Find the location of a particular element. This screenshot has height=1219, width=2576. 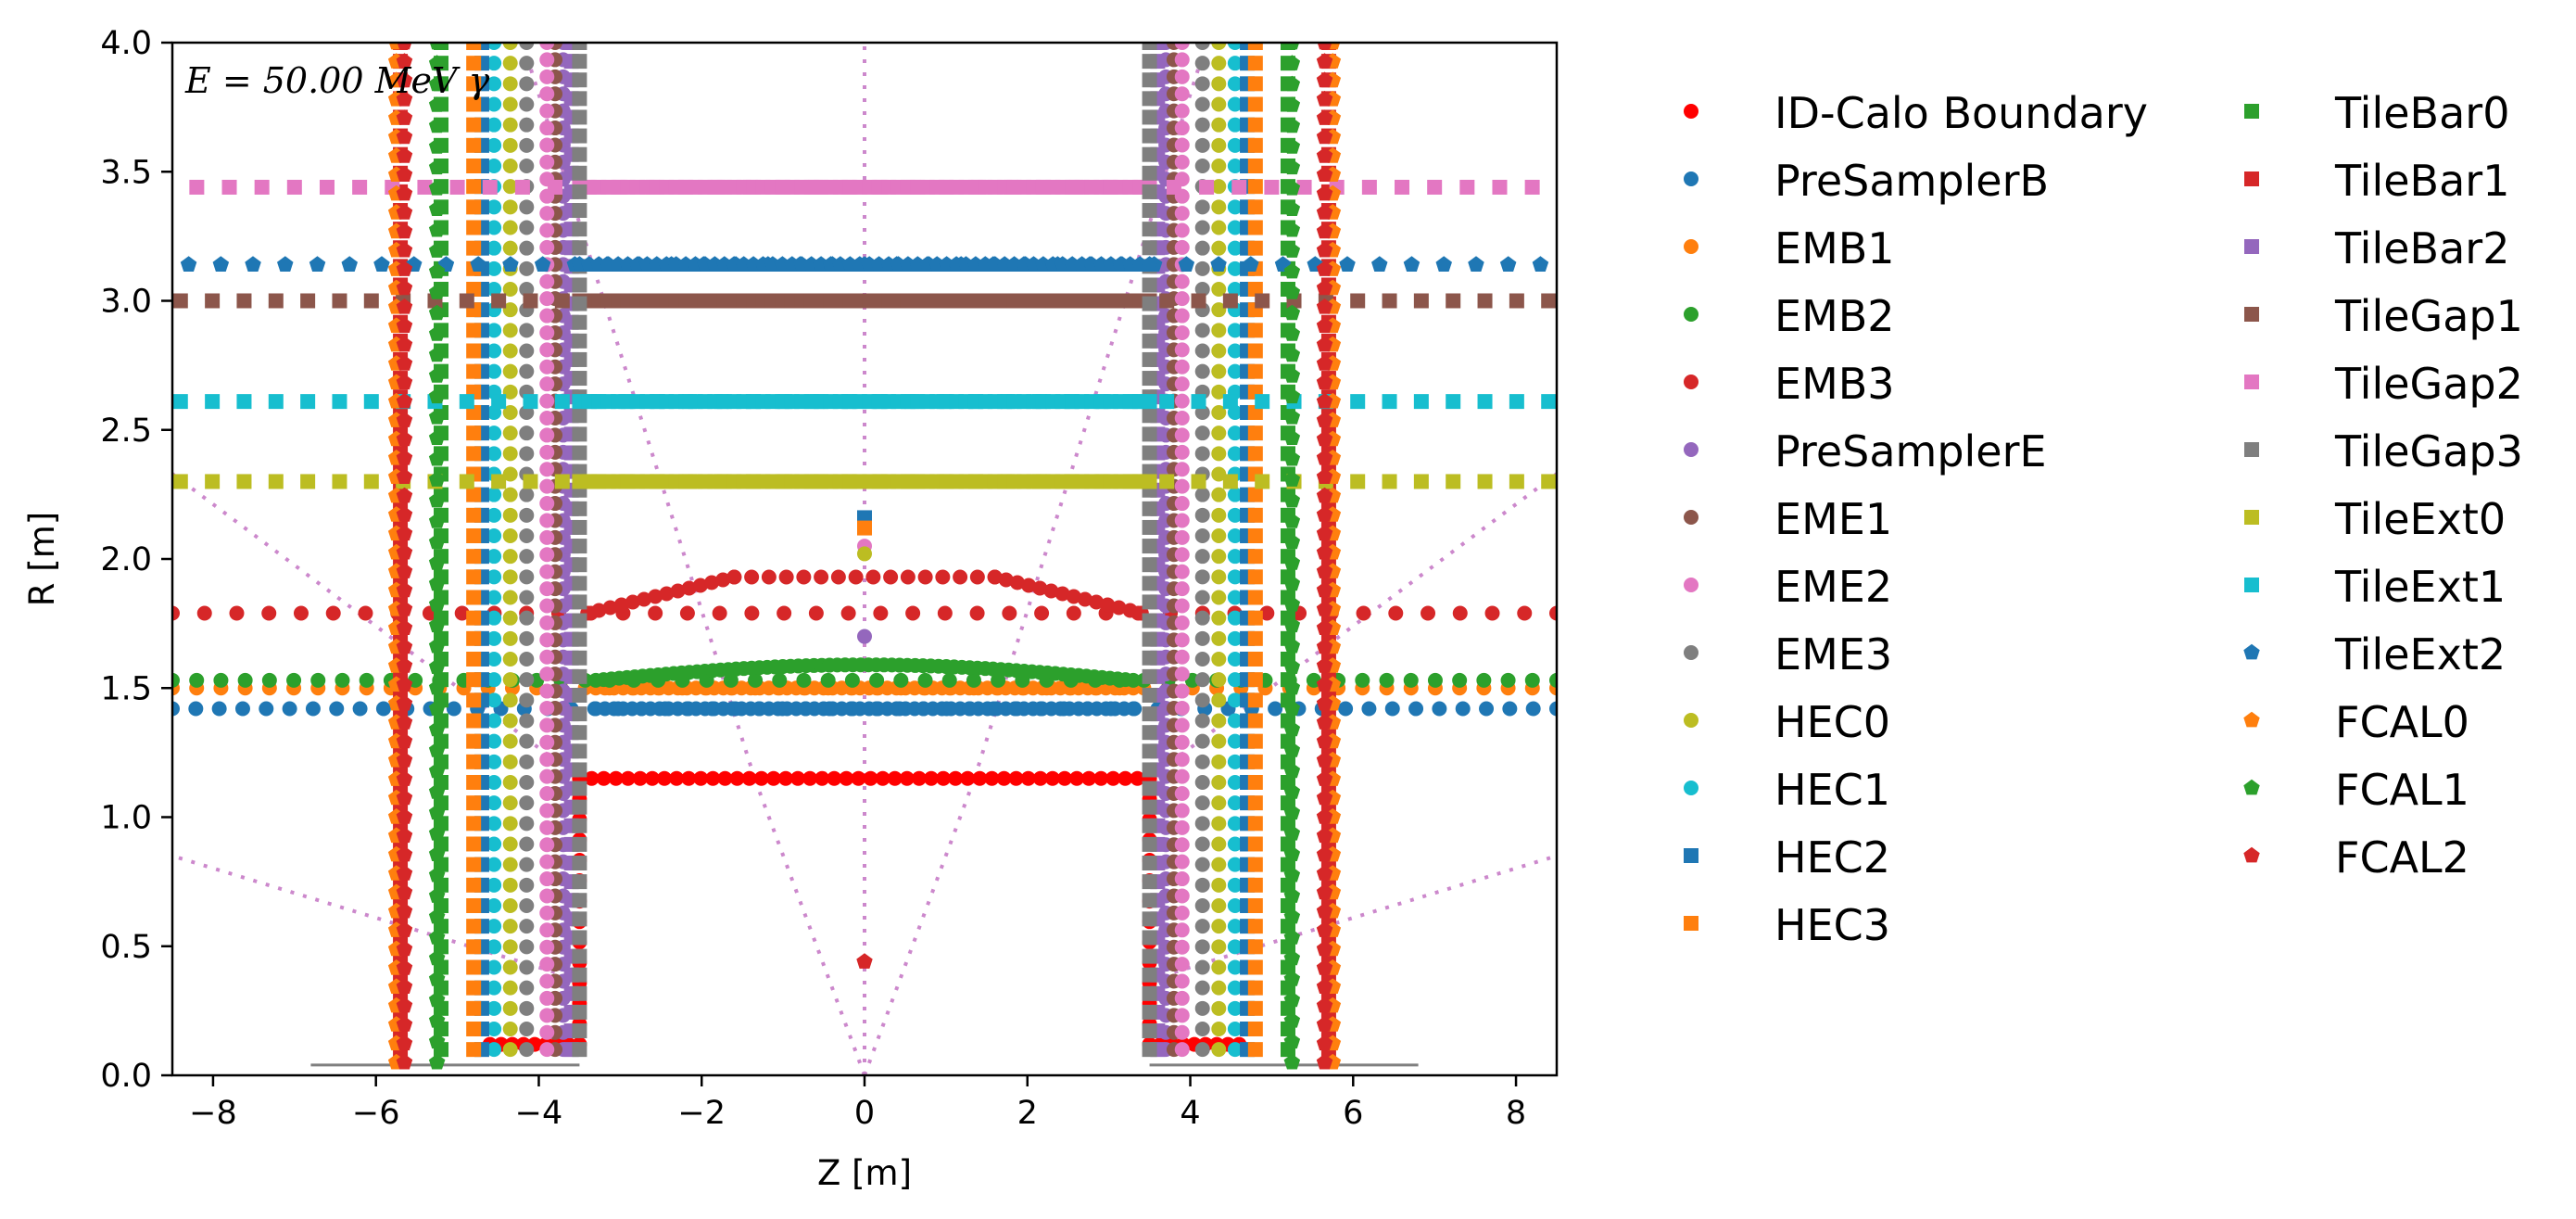

legend-label: HEC1 is located at coordinates (1832, 790).